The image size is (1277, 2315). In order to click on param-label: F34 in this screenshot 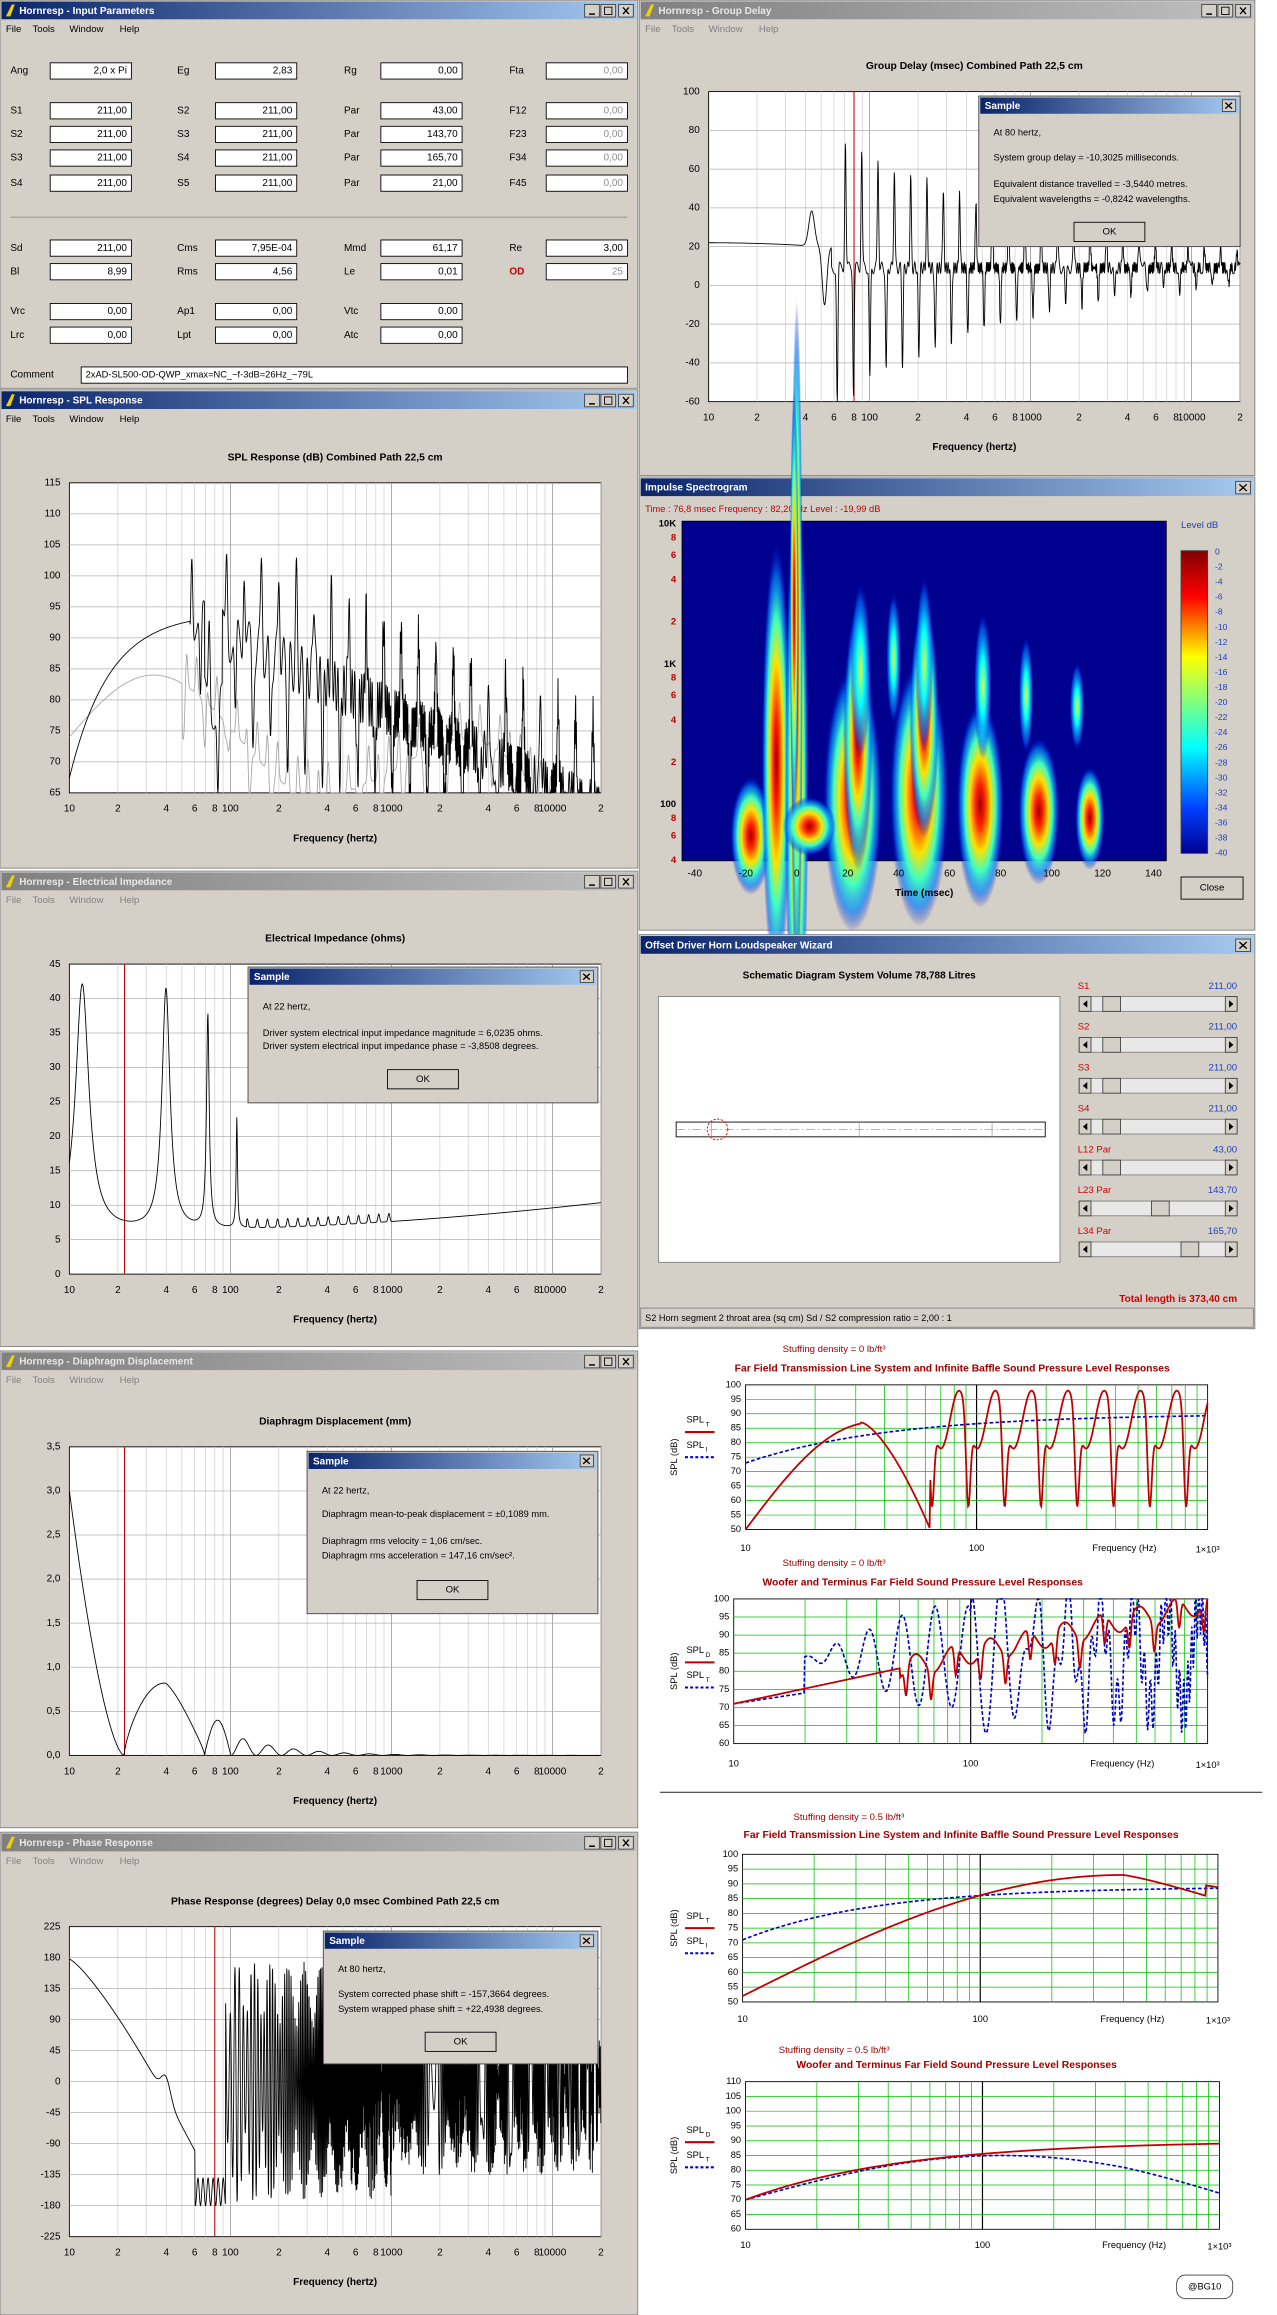, I will do `click(518, 158)`.